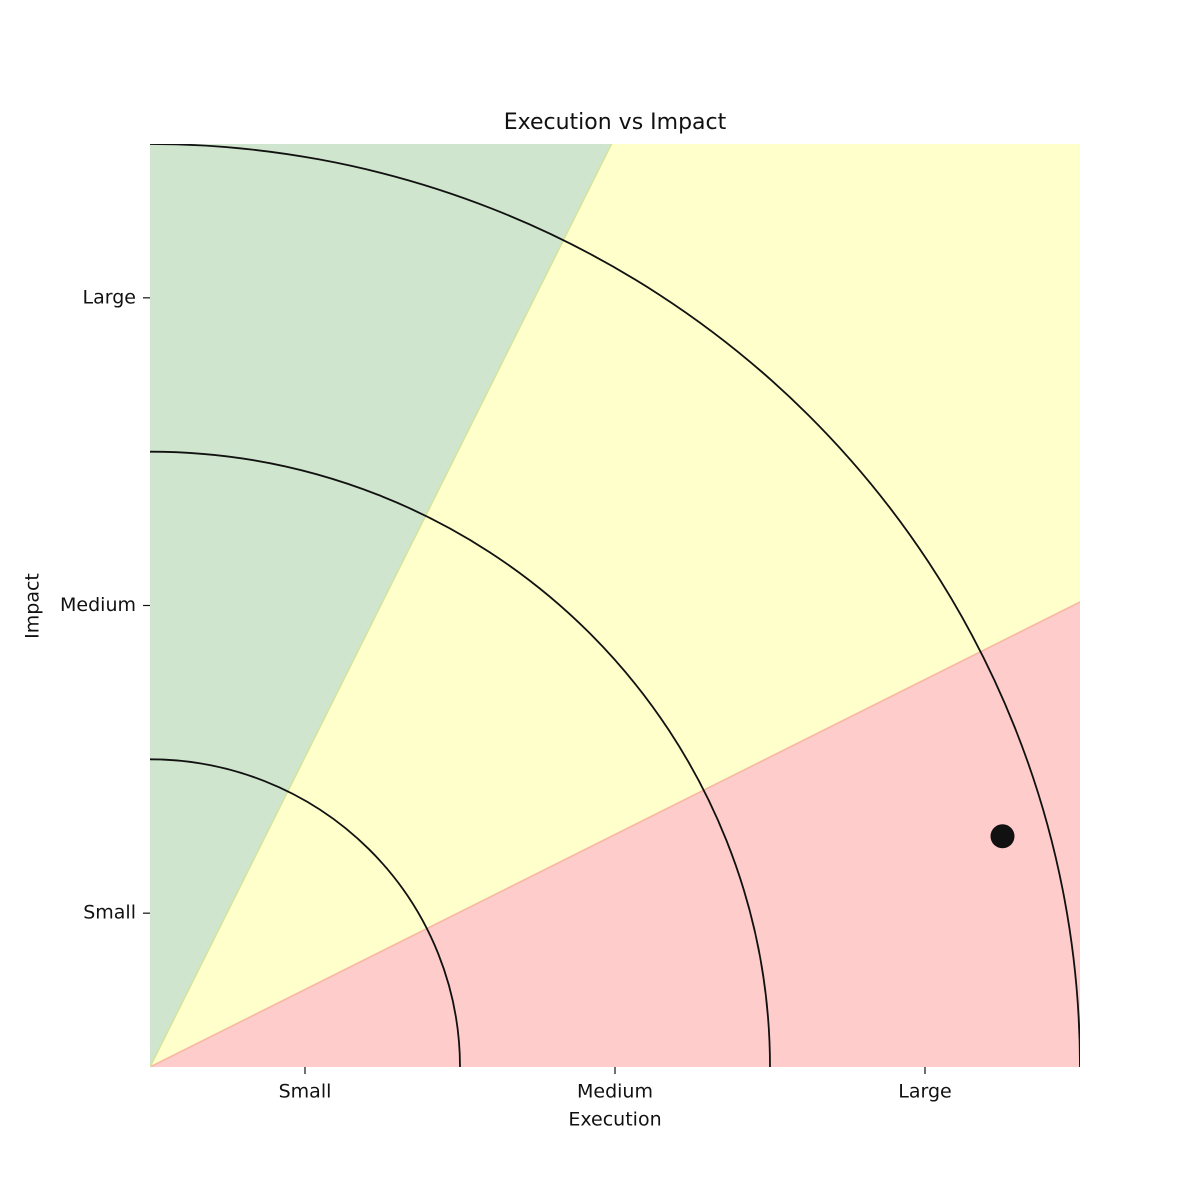 The height and width of the screenshot is (1200, 1200). I want to click on y-tick-label: Medium, so click(98, 605).